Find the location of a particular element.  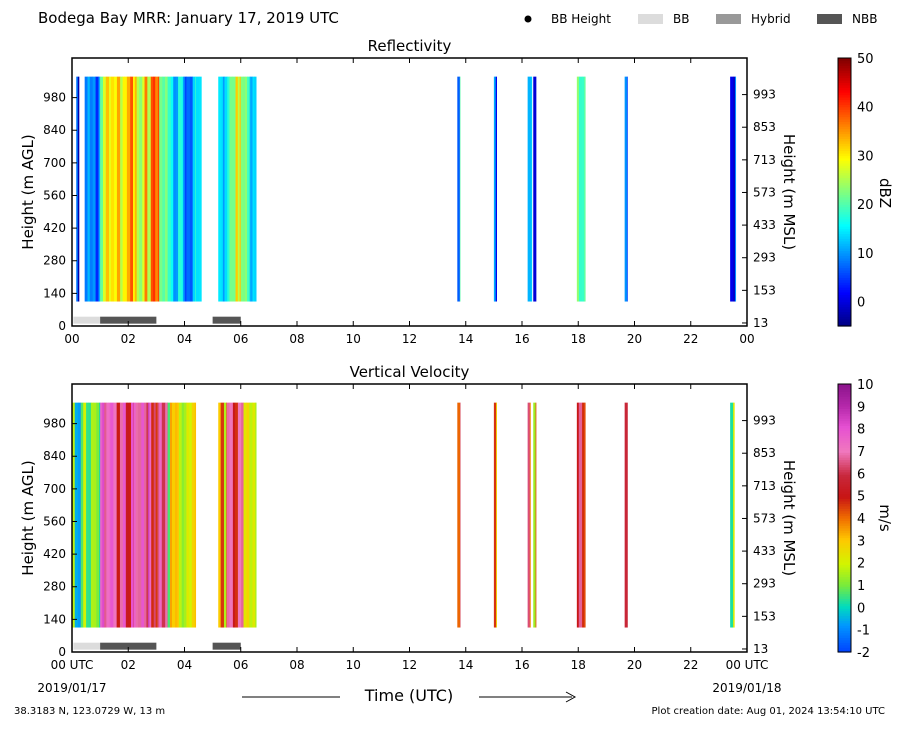

reflectivity-title: Reflectivity is located at coordinates (410, 46).